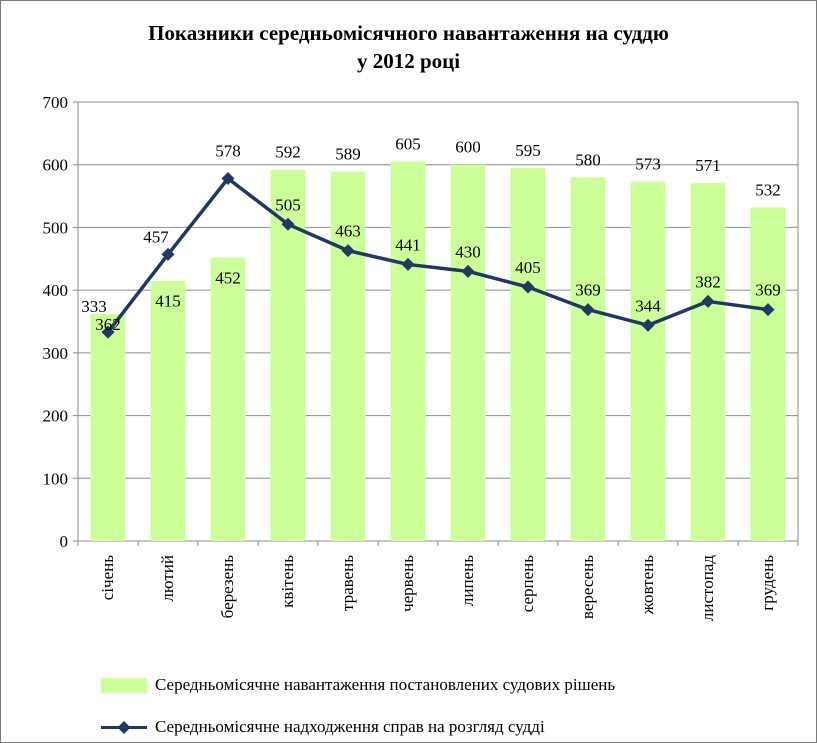 This screenshot has width=817, height=743. What do you see at coordinates (348, 154) in the screenshot?
I see `bar-data-label: 589` at bounding box center [348, 154].